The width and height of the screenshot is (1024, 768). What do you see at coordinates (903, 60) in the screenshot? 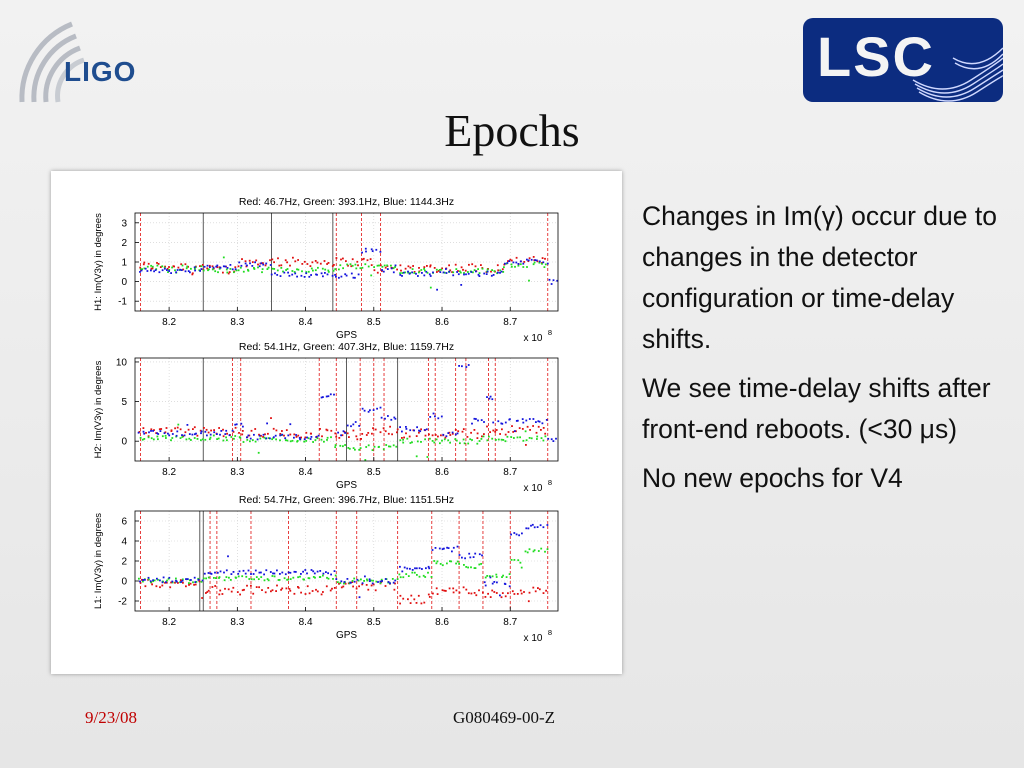
I see `lsc-logo: LSC` at bounding box center [903, 60].